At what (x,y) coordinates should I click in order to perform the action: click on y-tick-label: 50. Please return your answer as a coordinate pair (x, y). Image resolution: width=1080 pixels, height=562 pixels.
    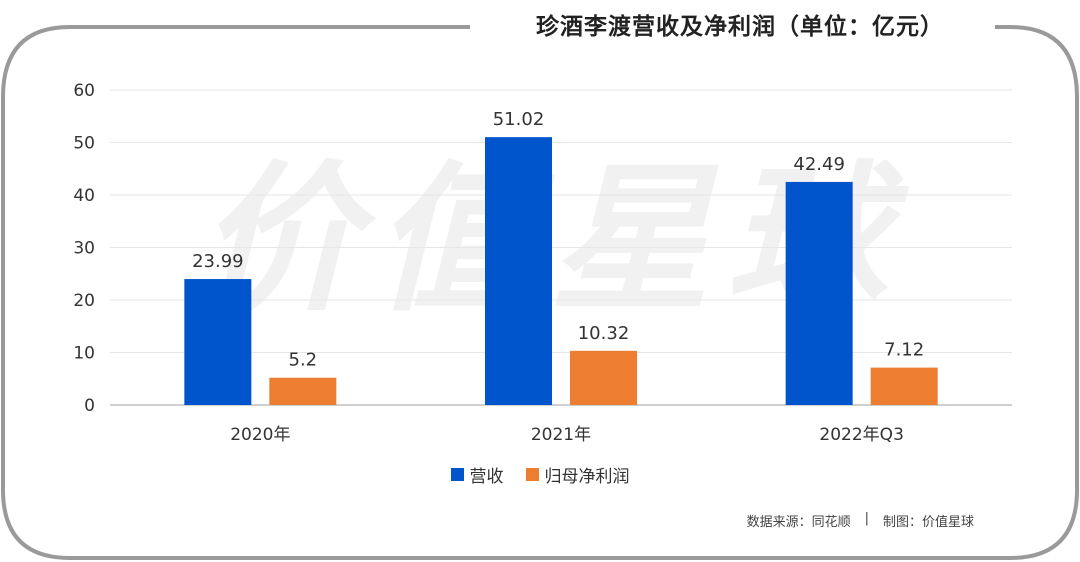
    Looking at the image, I should click on (84, 144).